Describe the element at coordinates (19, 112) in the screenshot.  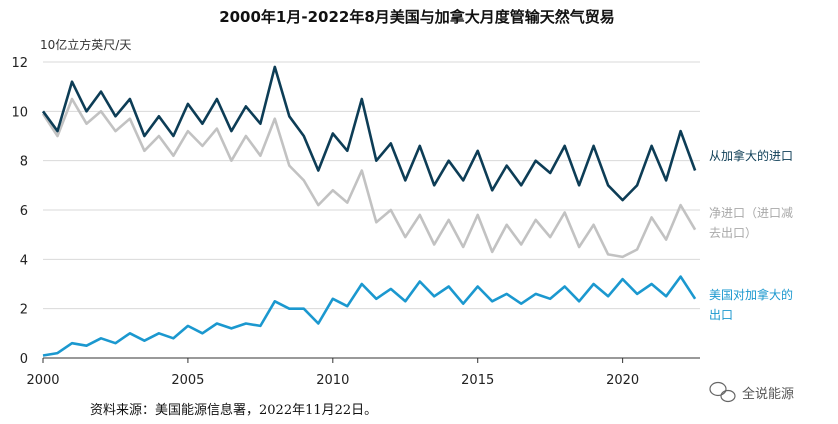
I see `y-tick-label: 10` at that location.